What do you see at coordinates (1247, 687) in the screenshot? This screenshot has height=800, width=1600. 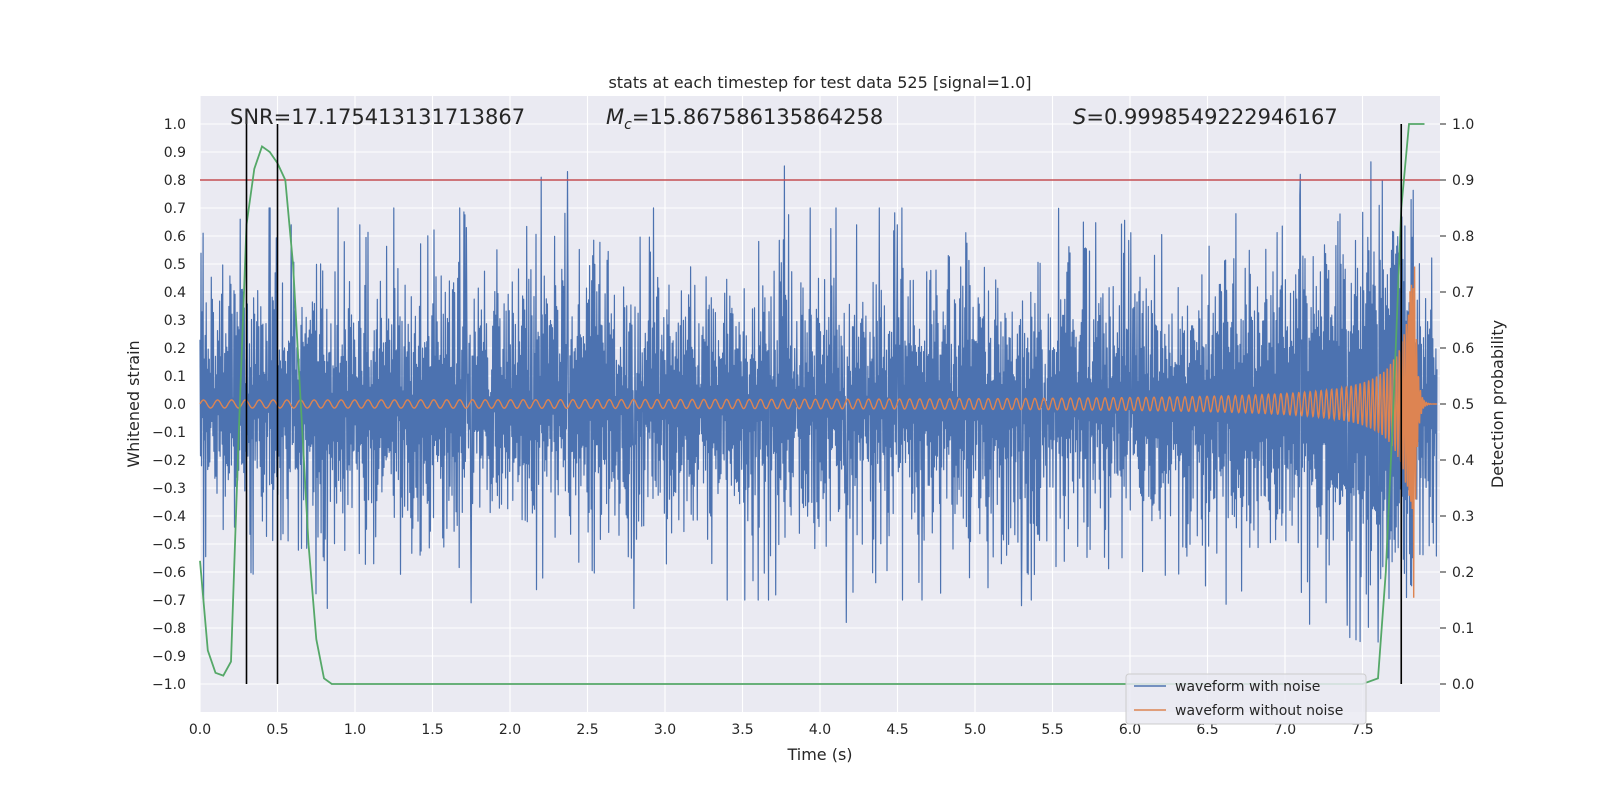 I see `legend-label-noise: waveform with noise` at bounding box center [1247, 687].